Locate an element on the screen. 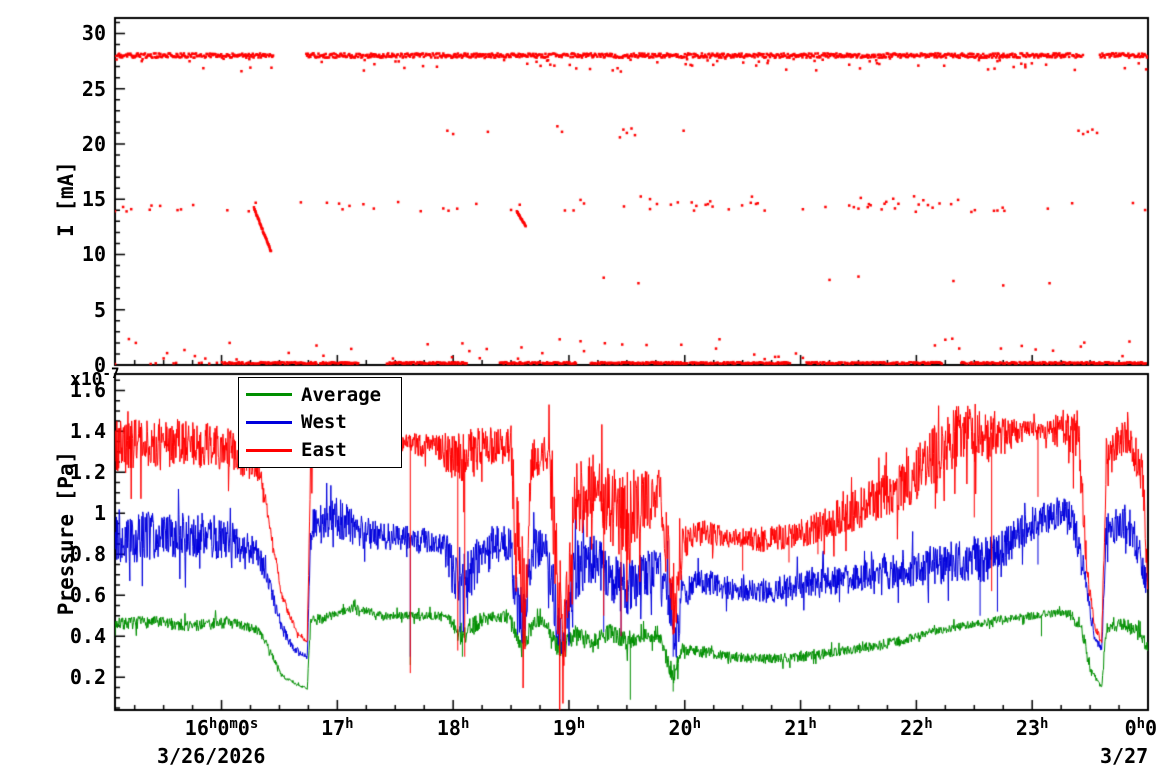 The height and width of the screenshot is (782, 1158). x-tick-value: 19 is located at coordinates (564, 728).